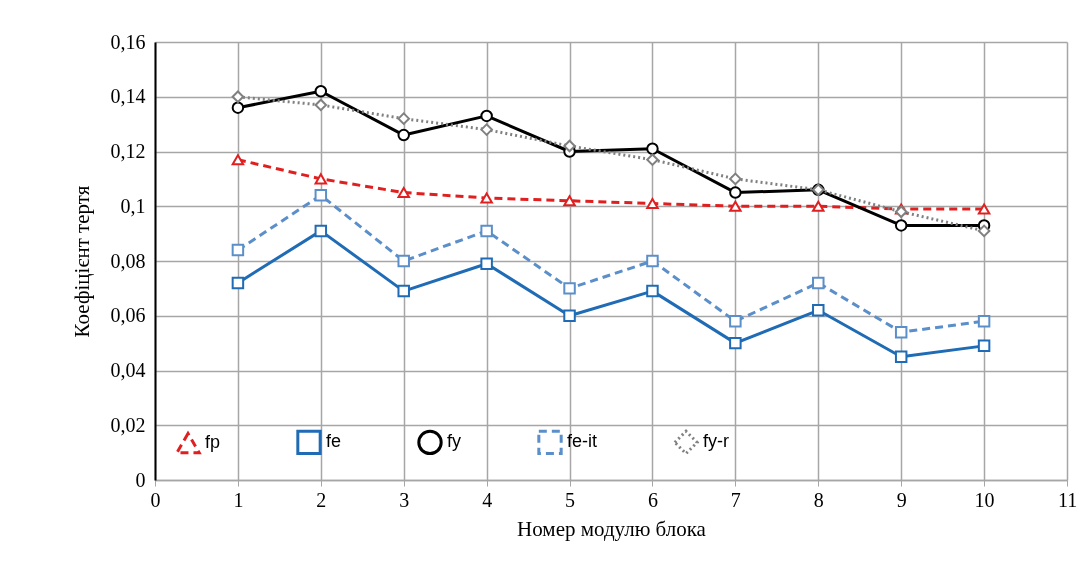 Image resolution: width=1085 pixels, height=574 pixels. I want to click on x-tick-label: 9, so click(901, 499).